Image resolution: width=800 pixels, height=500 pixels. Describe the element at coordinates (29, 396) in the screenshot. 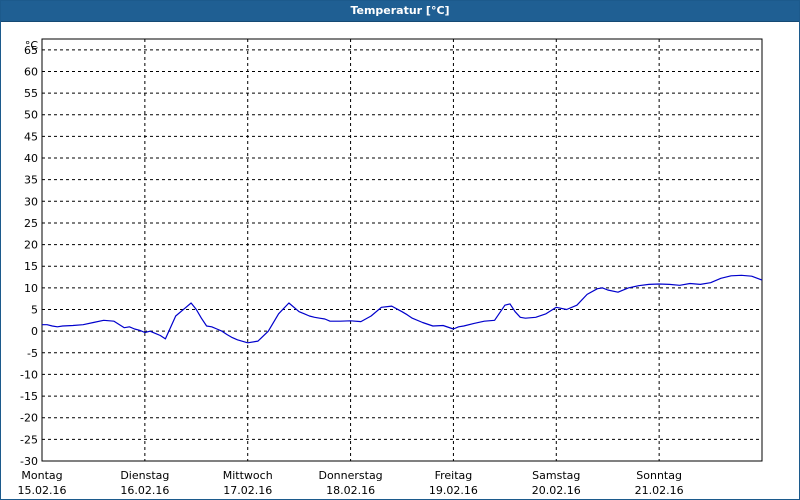

I see `y-tick-label: -15` at that location.